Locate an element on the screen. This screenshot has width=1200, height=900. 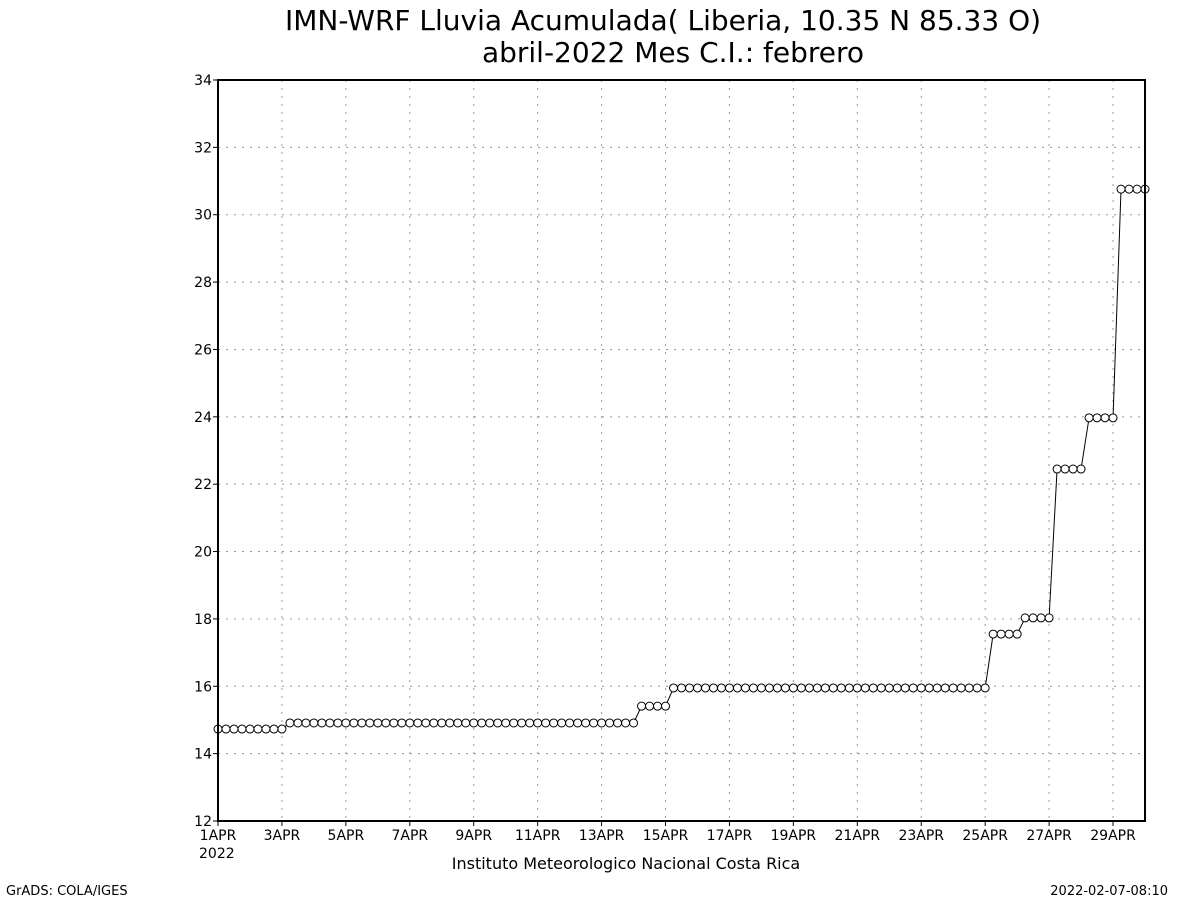
x-tick-label: 5APR is located at coordinates (346, 836).